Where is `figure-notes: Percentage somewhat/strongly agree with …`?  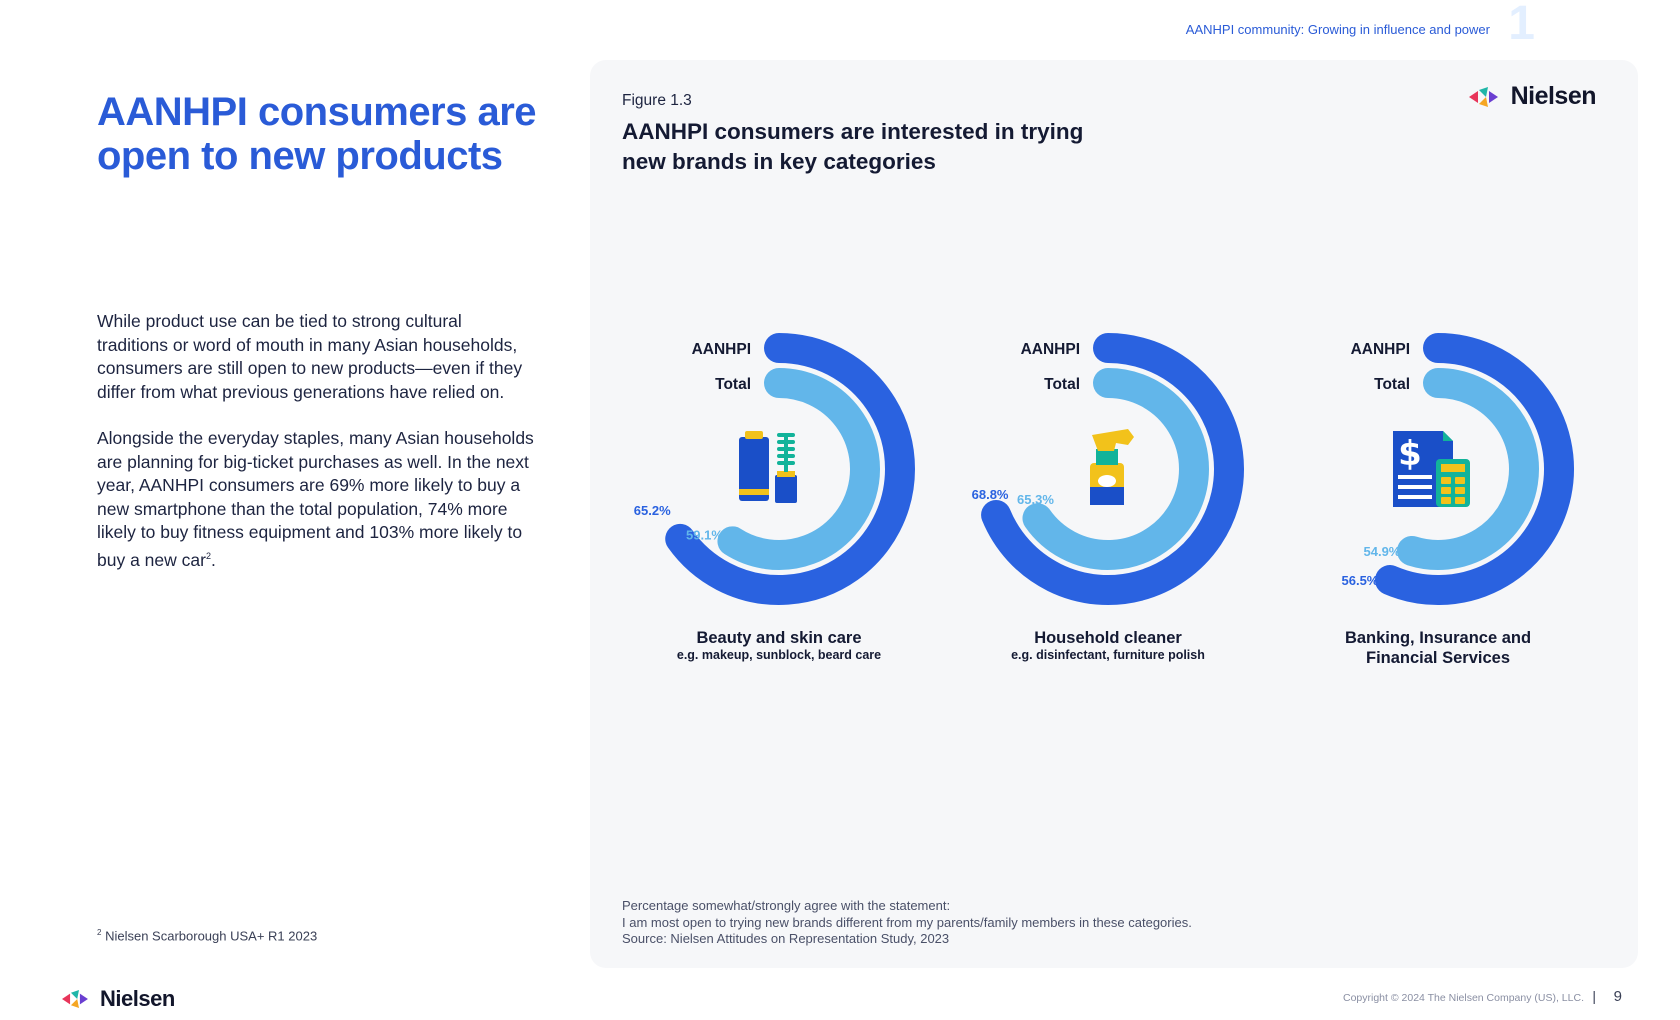
figure-notes: Percentage somewhat/strongly agree with … is located at coordinates (907, 923).